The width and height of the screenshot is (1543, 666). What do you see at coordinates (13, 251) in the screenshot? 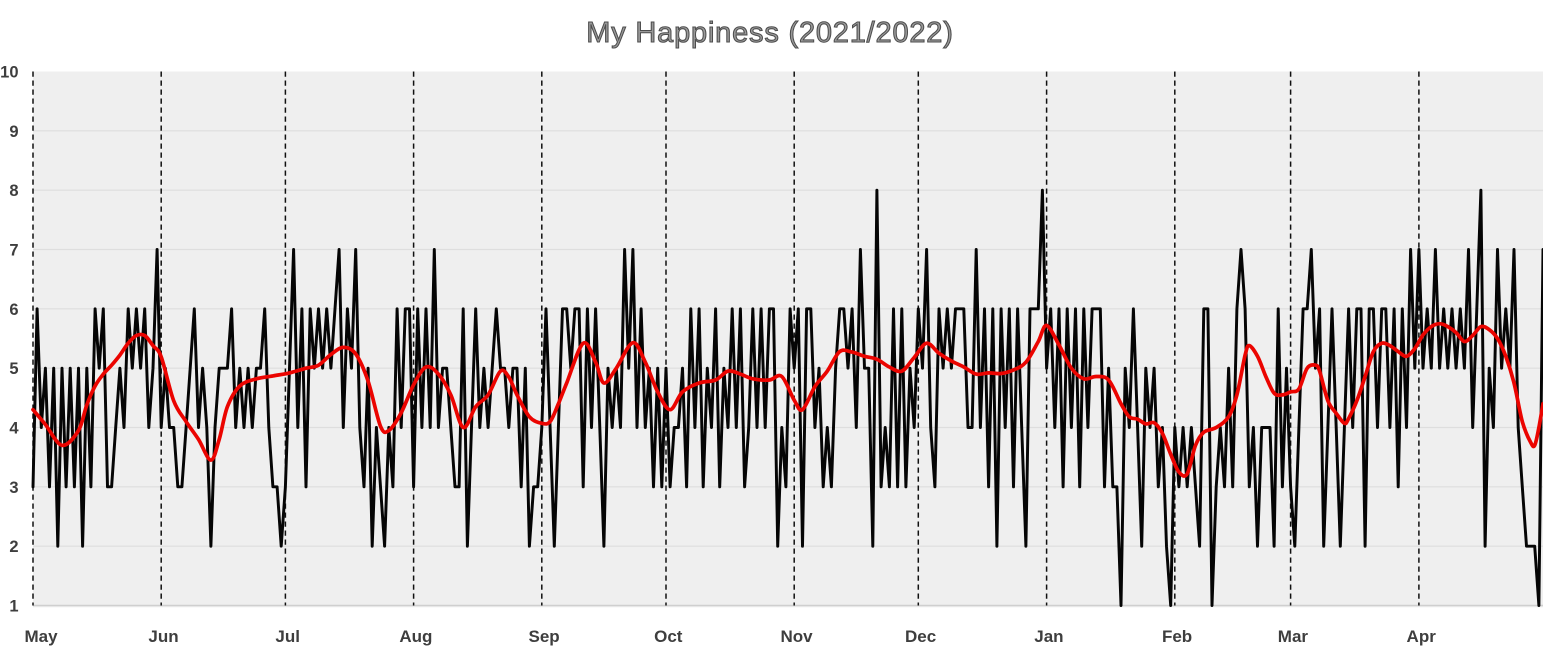
I see `svg-text: 7` at bounding box center [13, 251].